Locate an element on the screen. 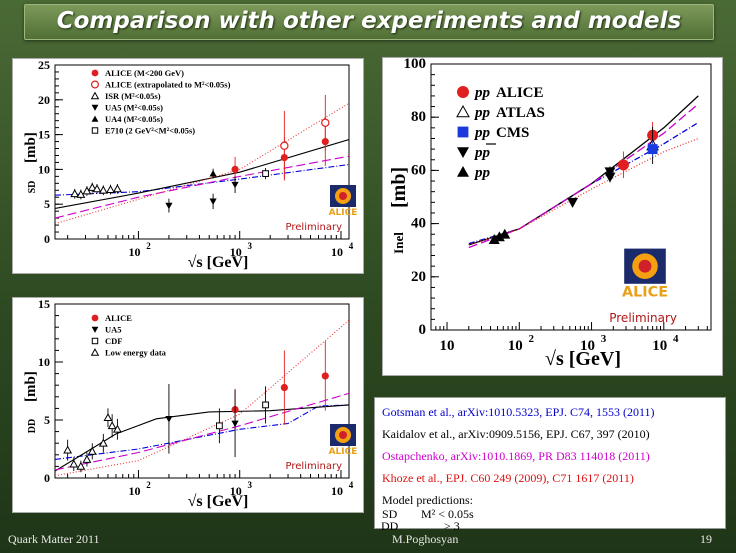 Image resolution: width=736 pixels, height=553 pixels. model-curves is located at coordinates (202, 398).